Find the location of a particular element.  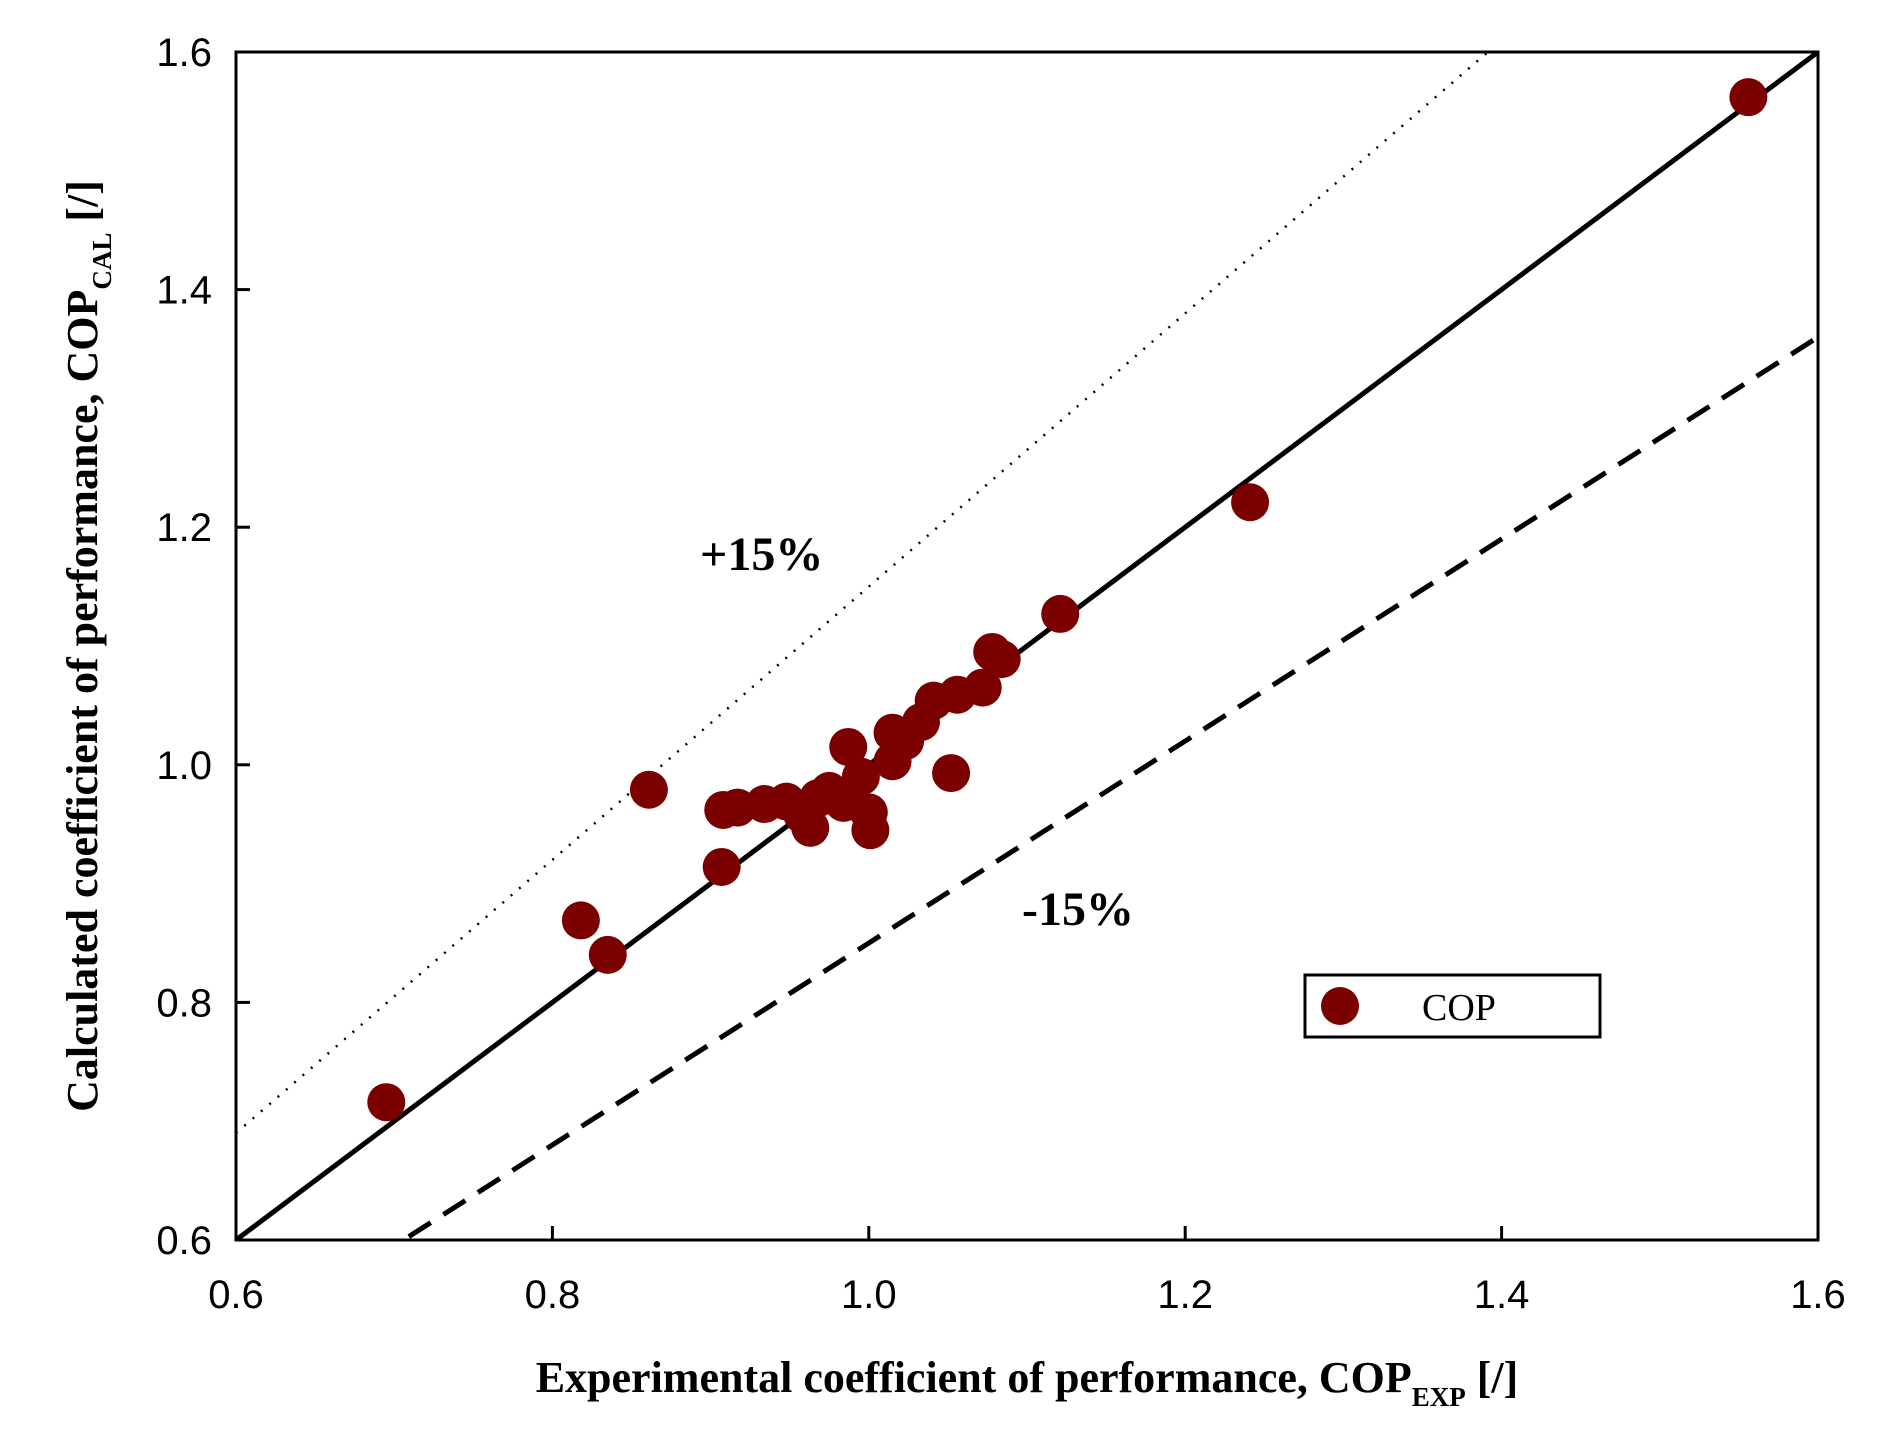

y-tick-label: 1.0 is located at coordinates (184, 766).